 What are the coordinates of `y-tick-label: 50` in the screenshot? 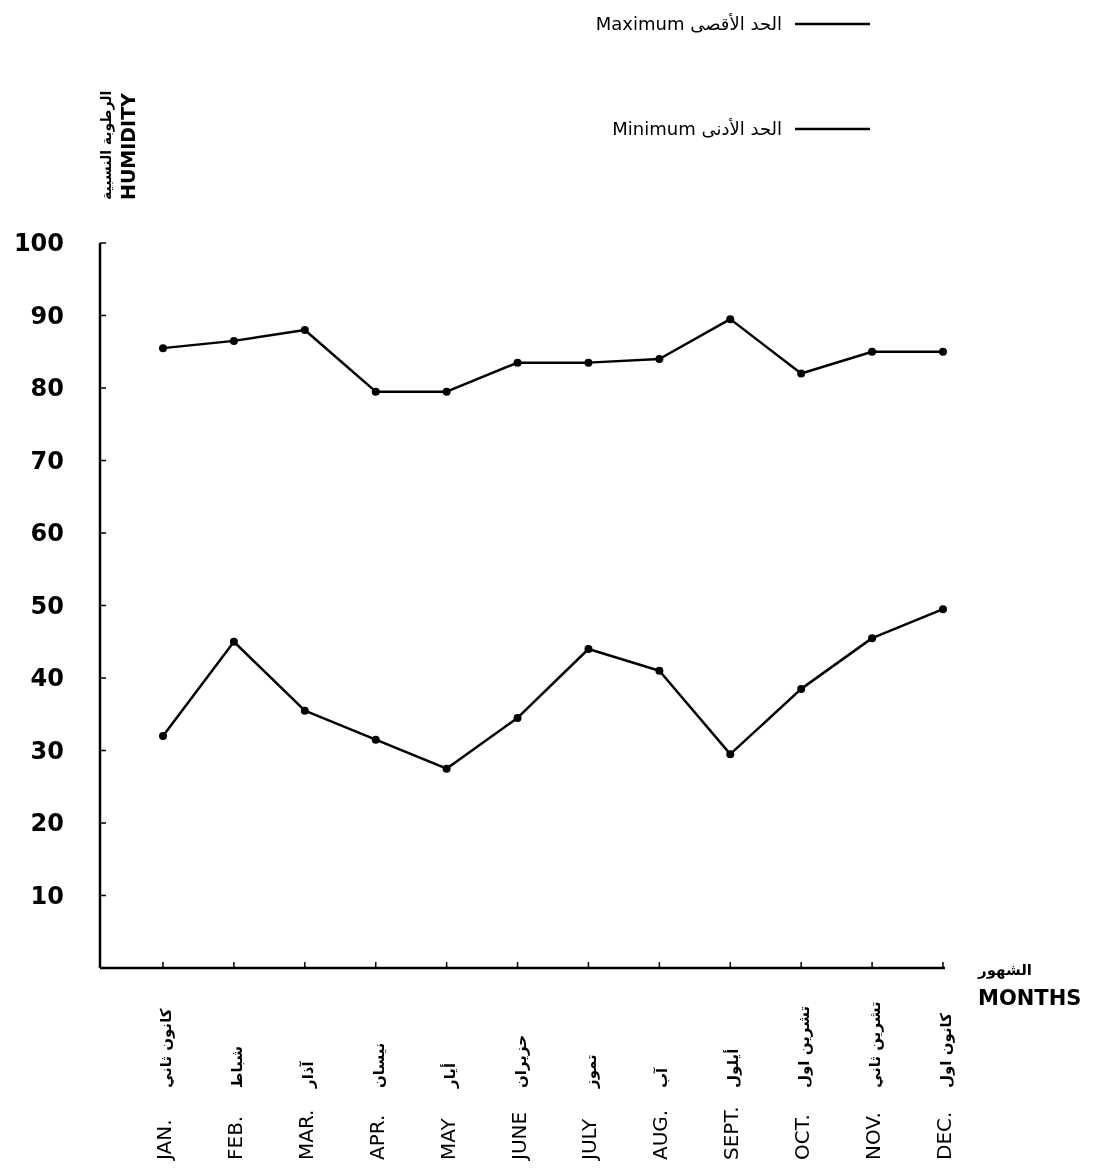 It's located at (47, 605).